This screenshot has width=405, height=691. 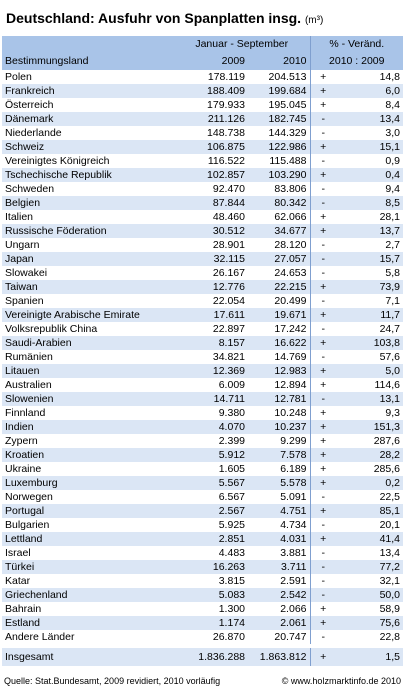 I want to click on value-2010: 16.622, so click(x=290, y=343).